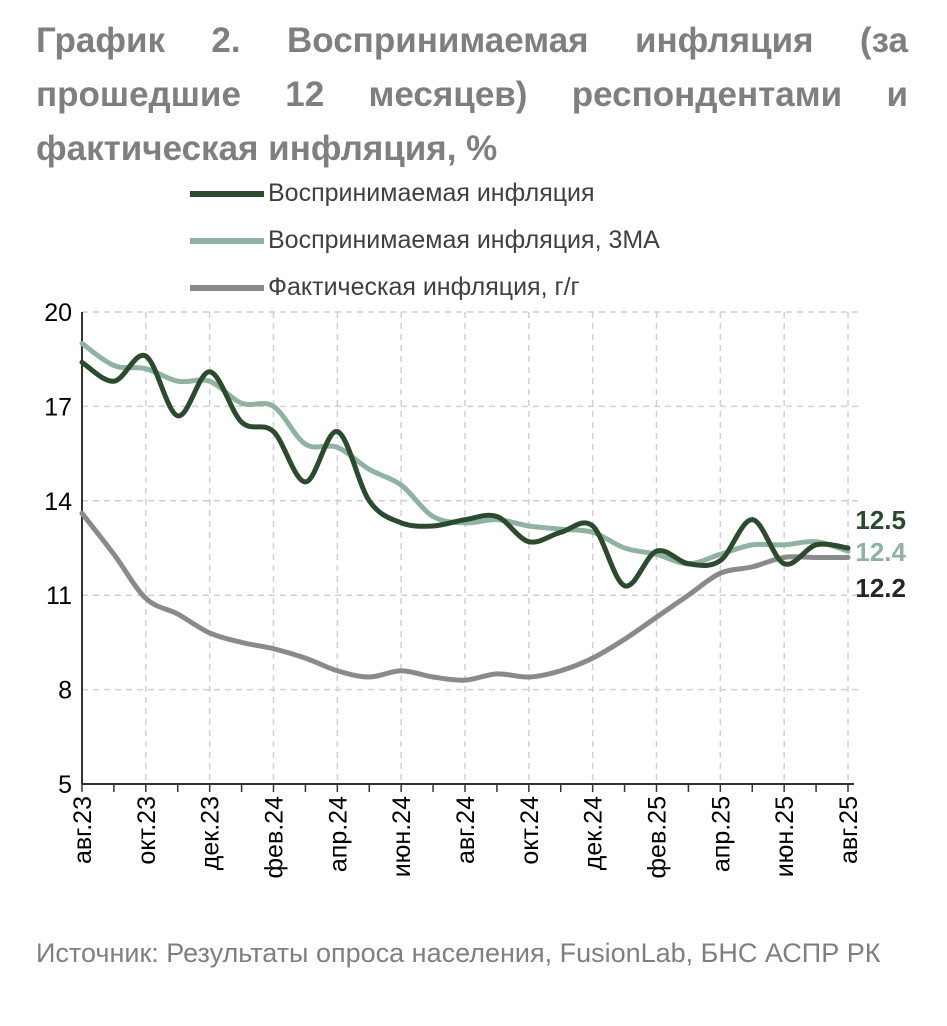  I want to click on series-line-actual, so click(465, 596).